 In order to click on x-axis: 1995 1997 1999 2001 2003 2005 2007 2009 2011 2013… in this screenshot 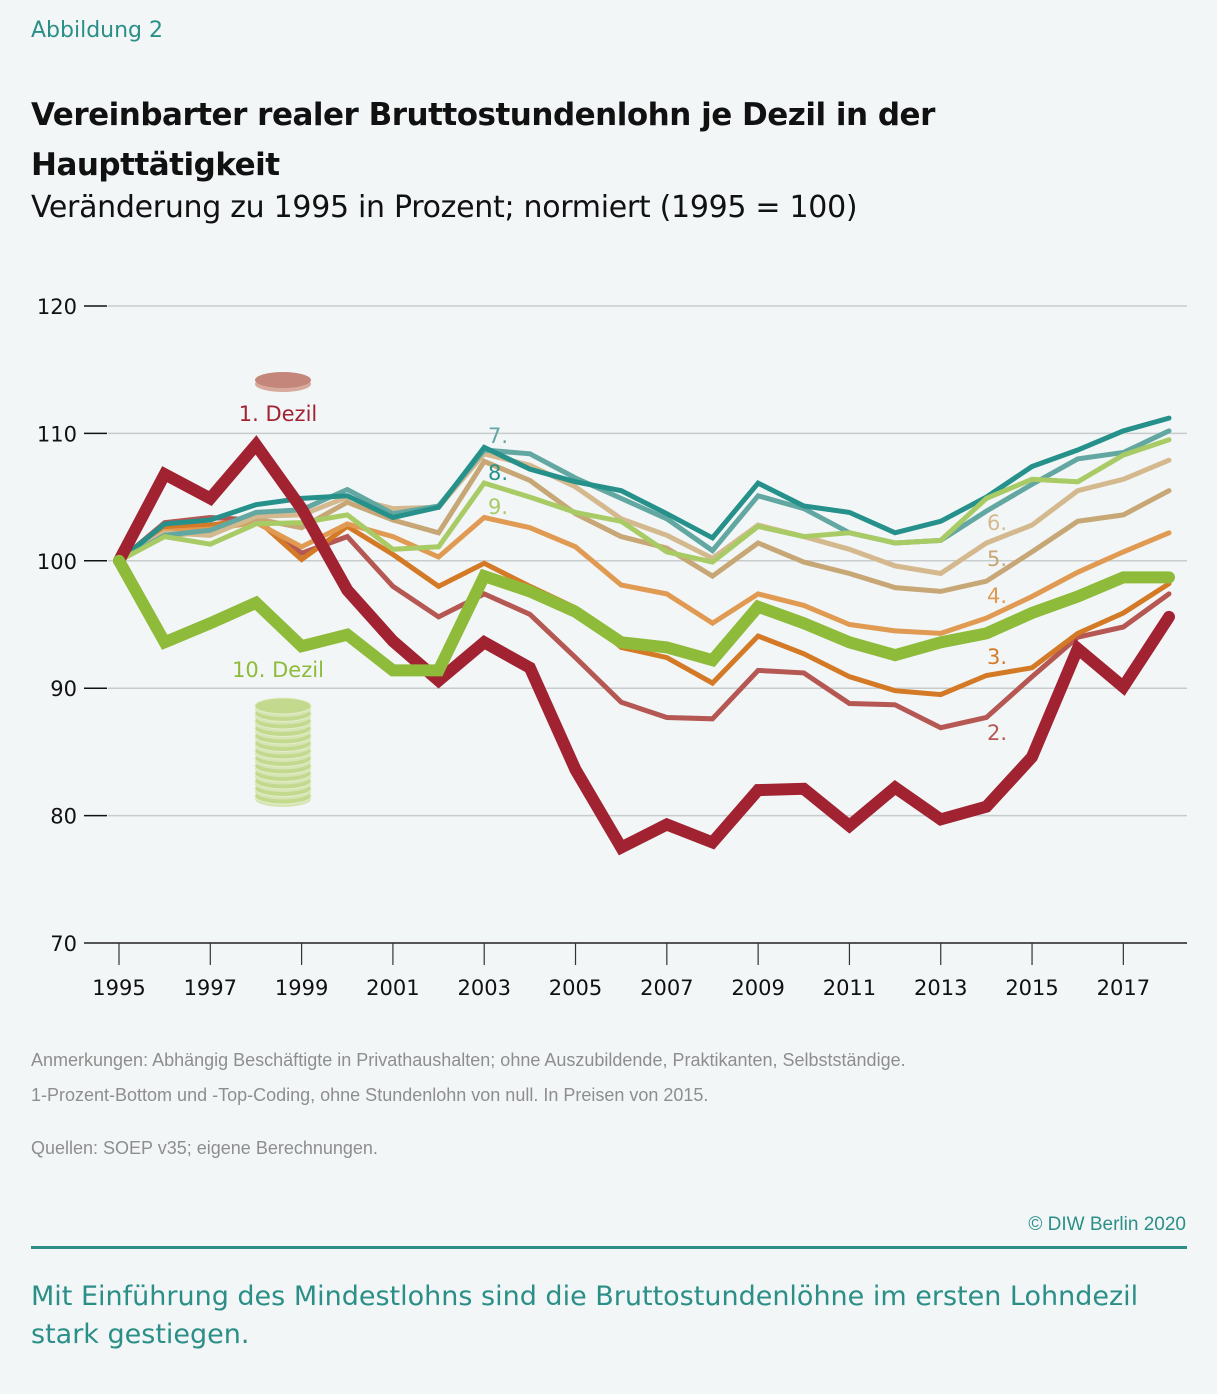, I will do `click(635, 971)`.